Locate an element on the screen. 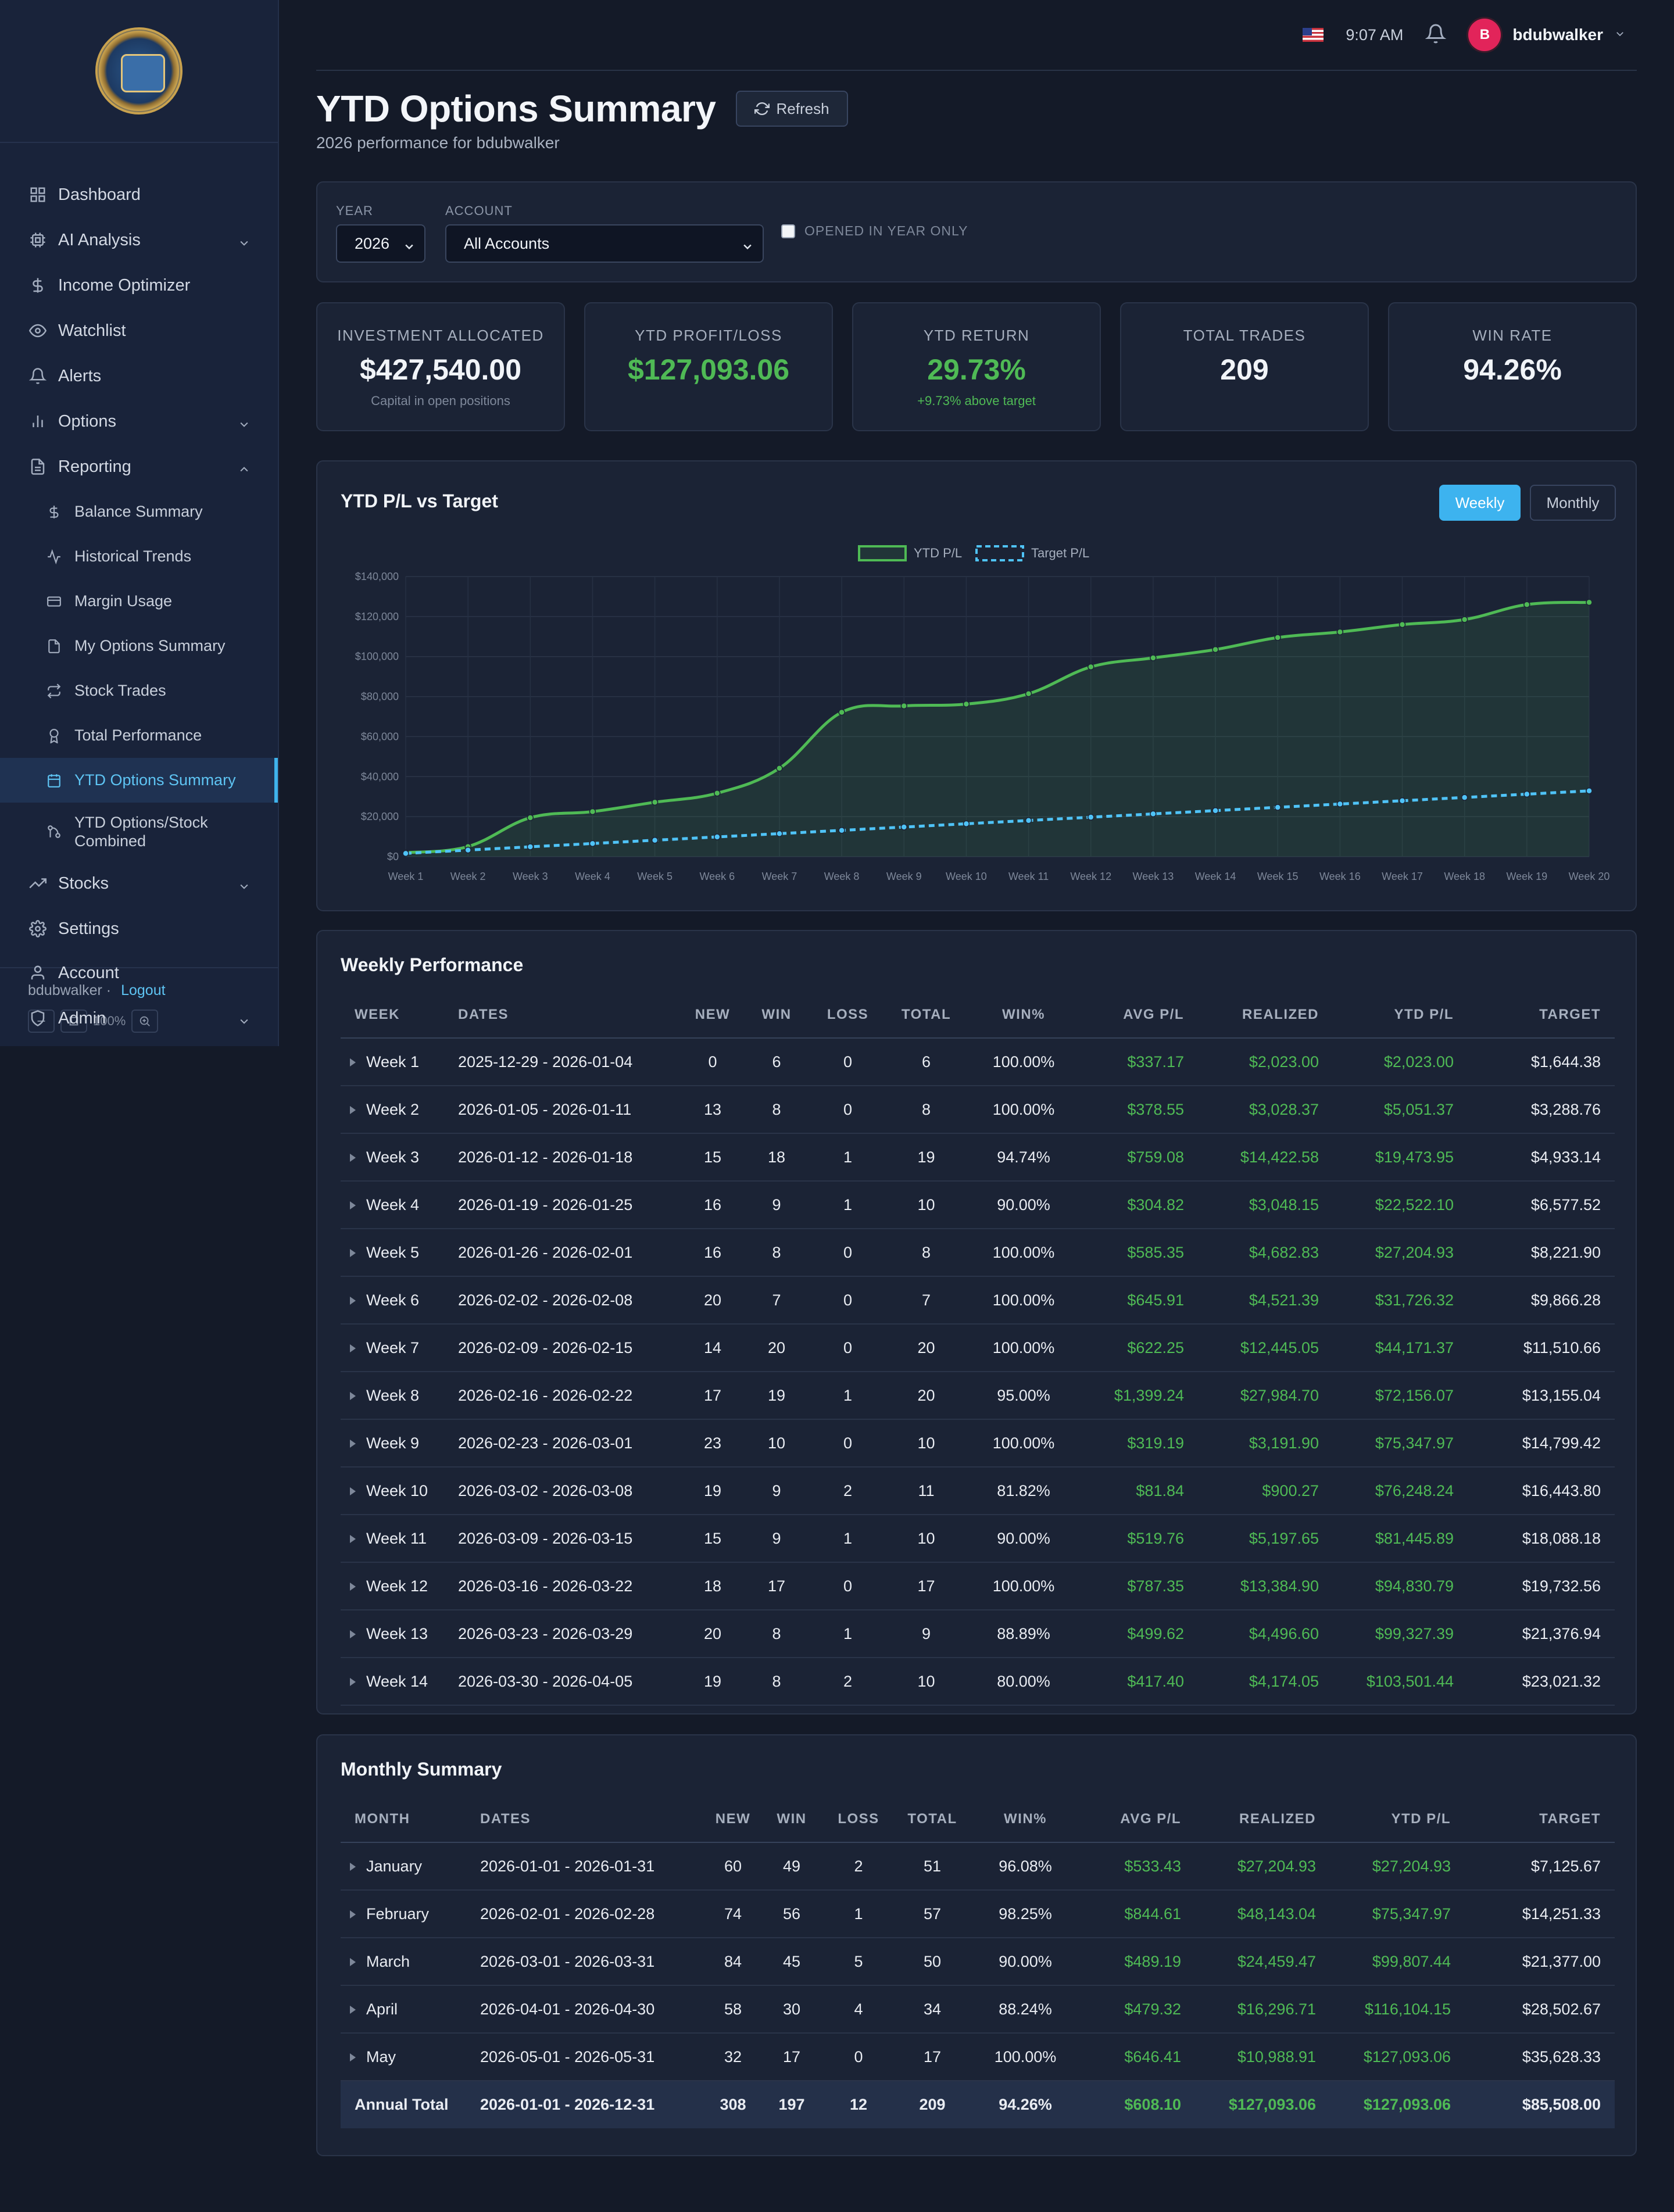 Image resolution: width=1674 pixels, height=2212 pixels. table-cell: Week 14 is located at coordinates (400, 1682).